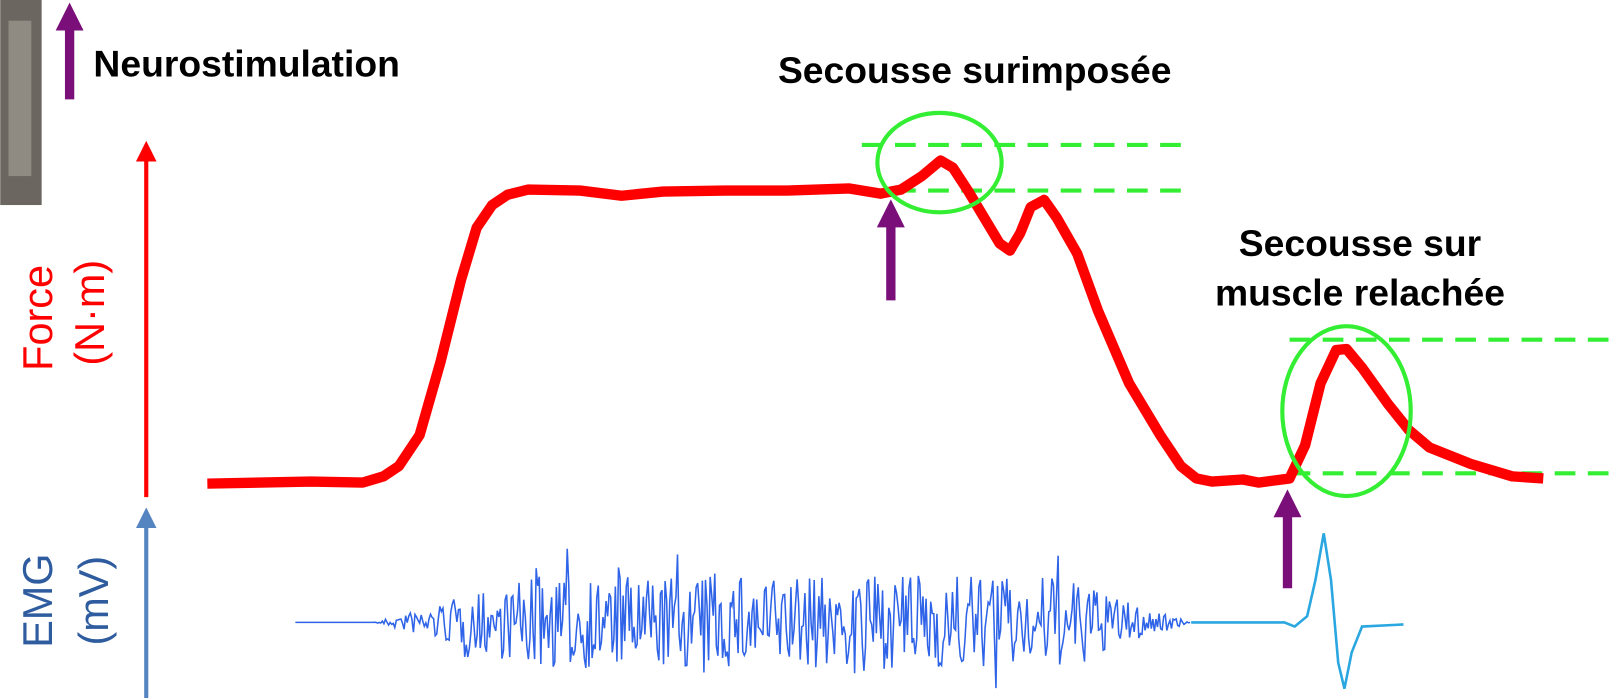  I want to click on annotation: Secousse sur, so click(1360, 243).